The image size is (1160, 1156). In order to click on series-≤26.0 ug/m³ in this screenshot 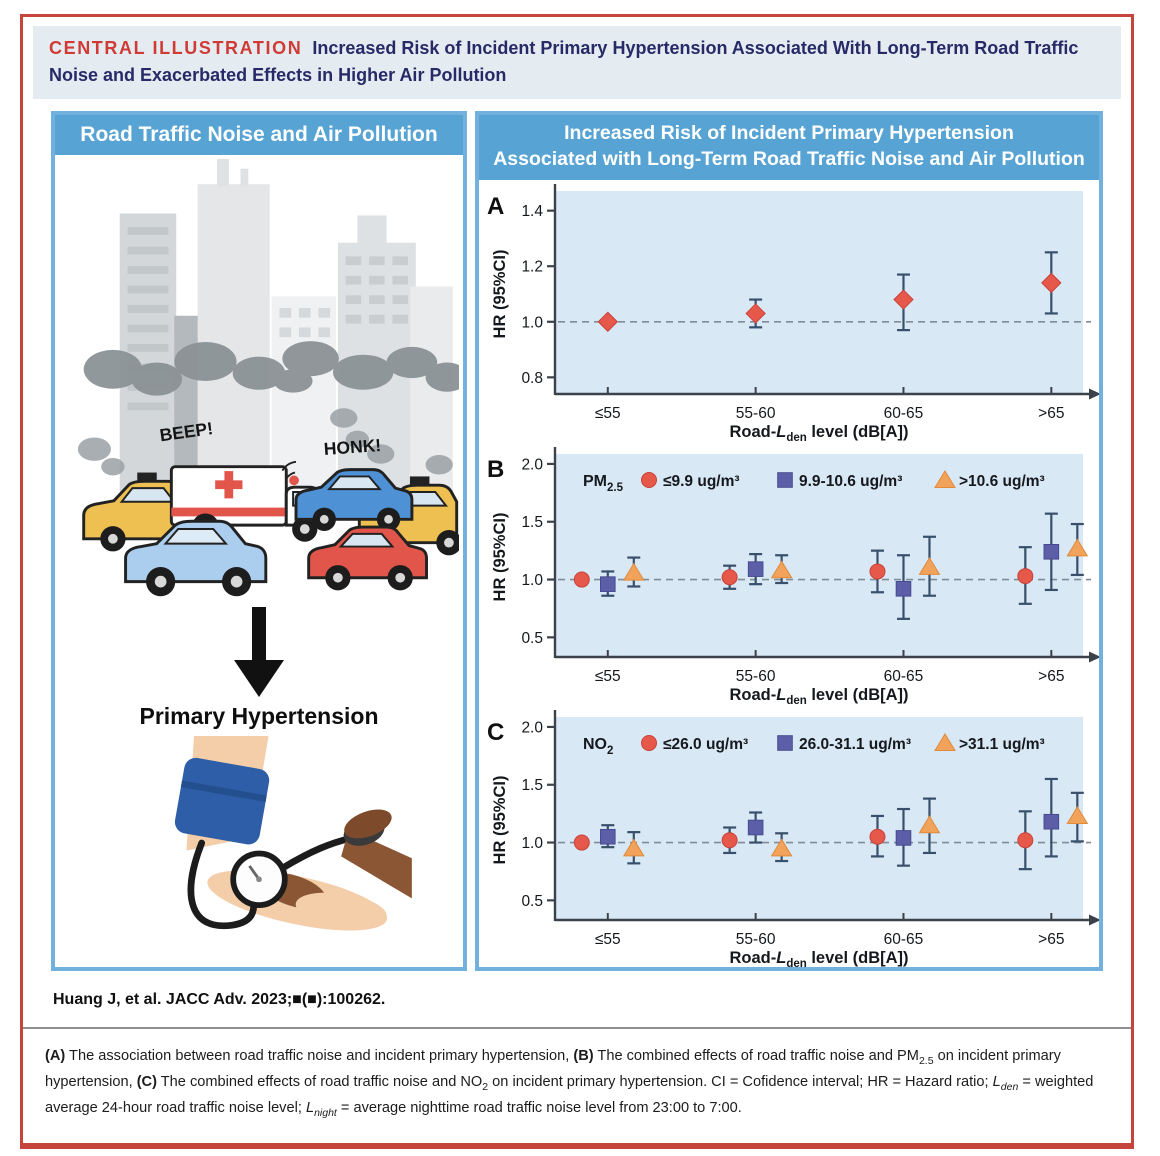, I will do `click(803, 839)`.